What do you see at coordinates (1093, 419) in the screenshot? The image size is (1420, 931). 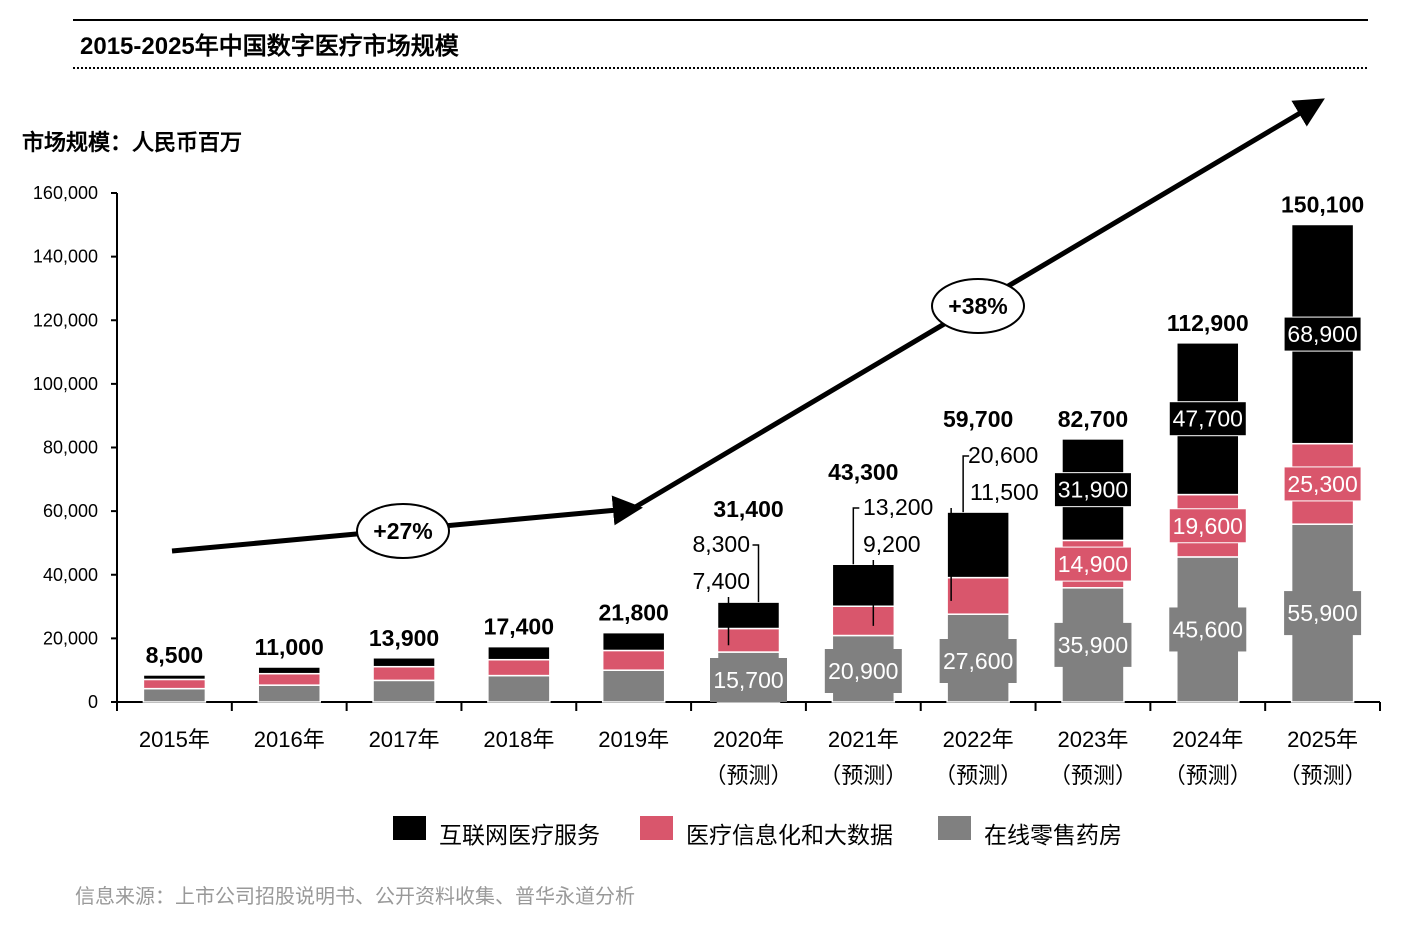 I see `total-label: 82,700` at bounding box center [1093, 419].